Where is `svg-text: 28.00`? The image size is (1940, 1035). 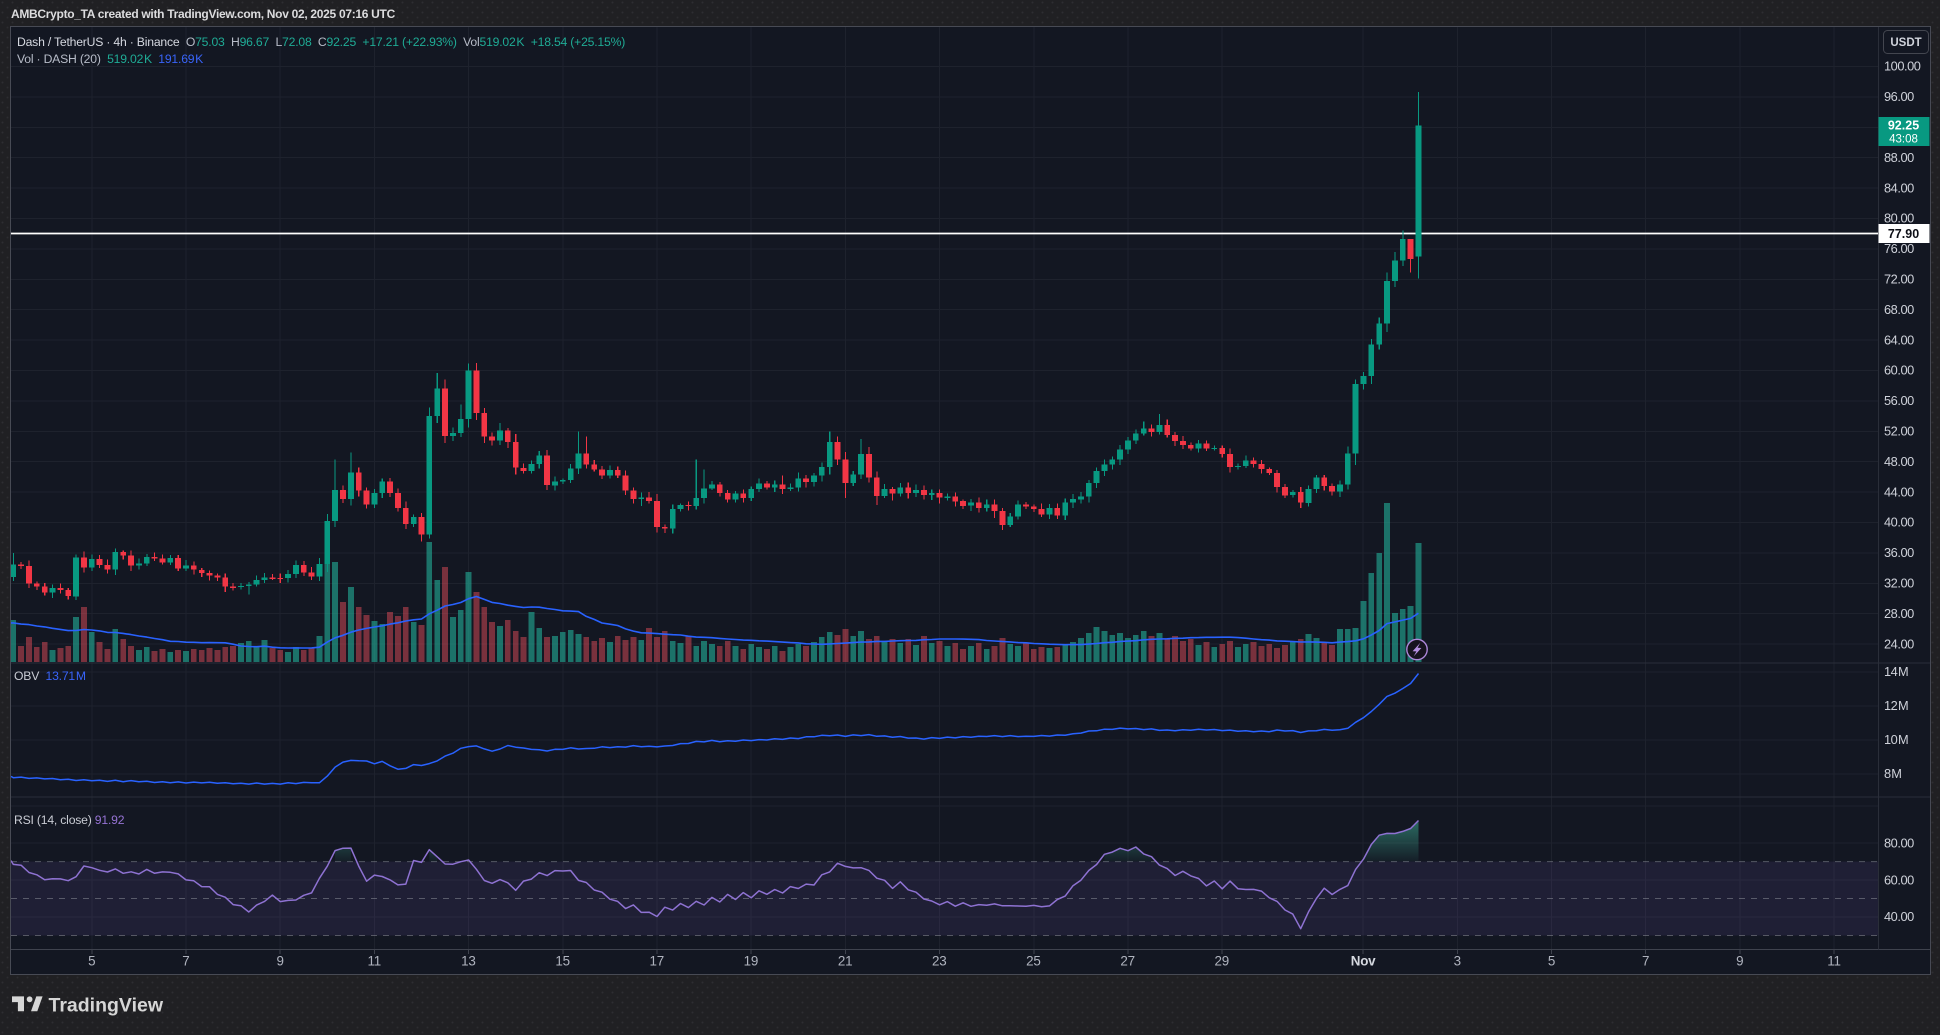
svg-text: 28.00 is located at coordinates (1899, 613).